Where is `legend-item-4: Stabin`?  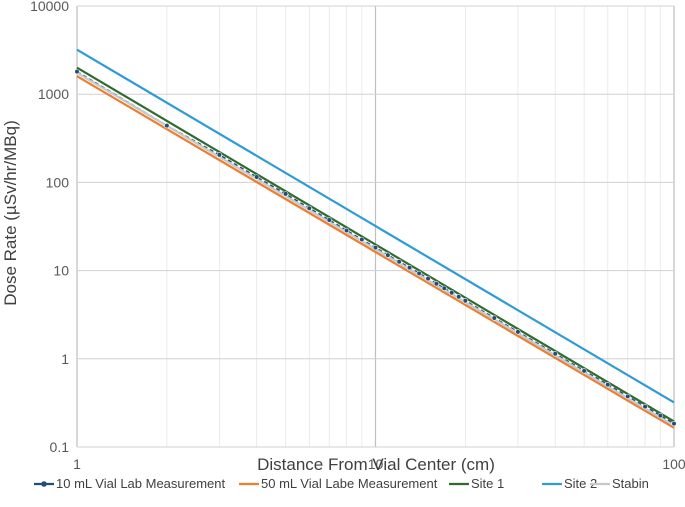
legend-item-4: Stabin is located at coordinates (619, 483).